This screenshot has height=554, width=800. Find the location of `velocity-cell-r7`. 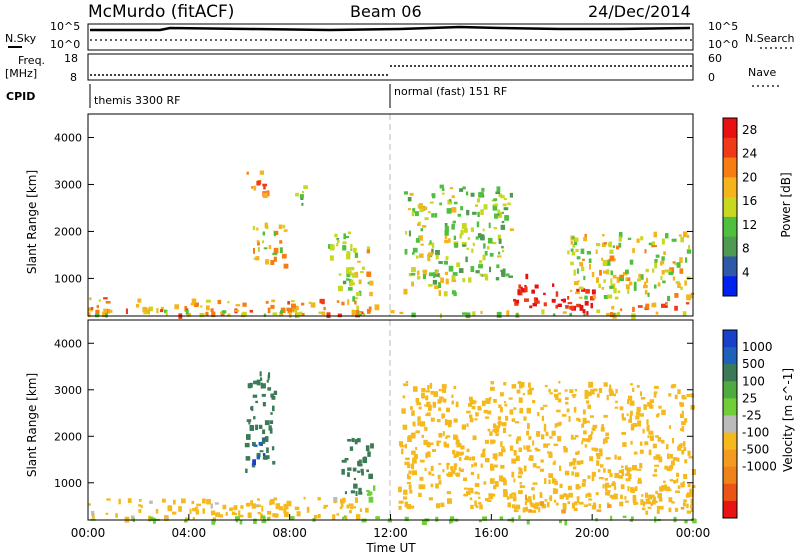

velocity-cell-r7 is located at coordinates (685, 501).